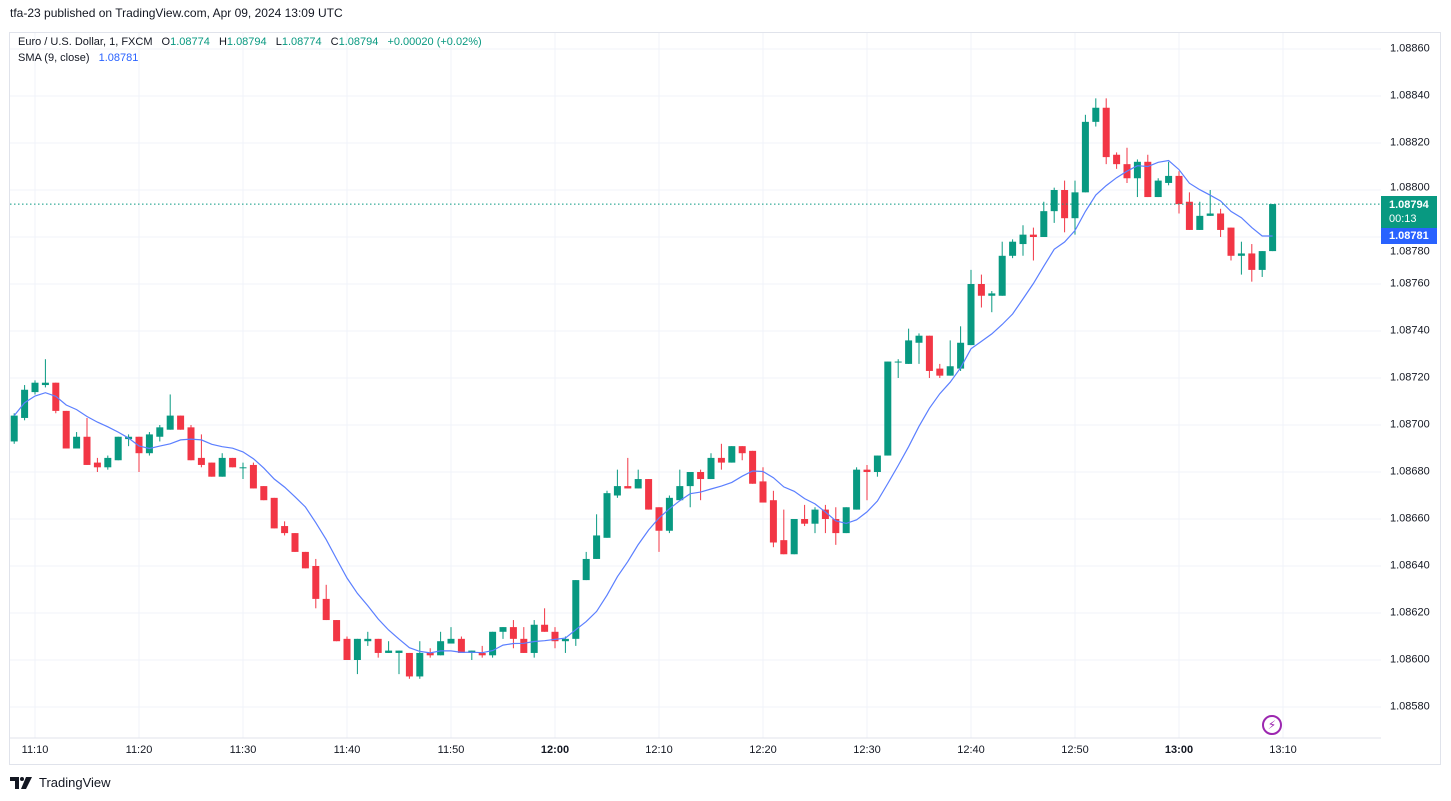 The height and width of the screenshot is (801, 1451). What do you see at coordinates (246, 42) in the screenshot?
I see `high-value: 1.08794` at bounding box center [246, 42].